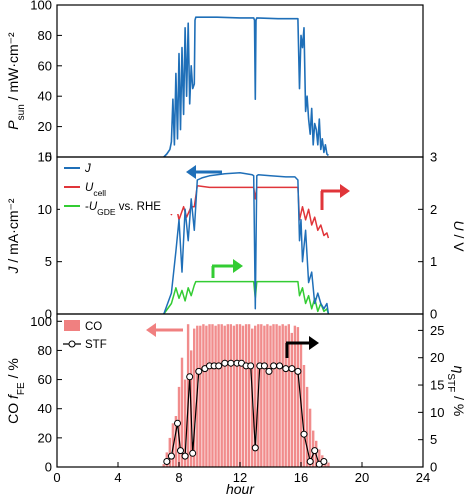 Image resolution: width=470 pixels, height=500 pixels. I want to click on x-tick-label: 12, so click(240, 477).